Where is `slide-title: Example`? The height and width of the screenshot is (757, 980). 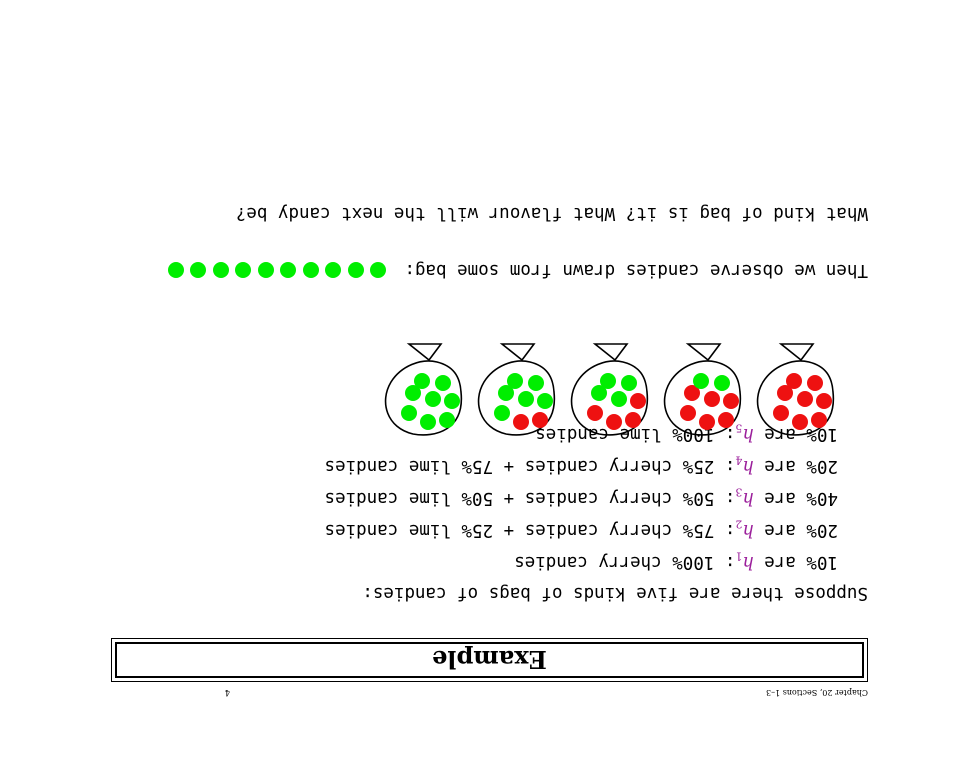 slide-title: Example is located at coordinates (489, 660).